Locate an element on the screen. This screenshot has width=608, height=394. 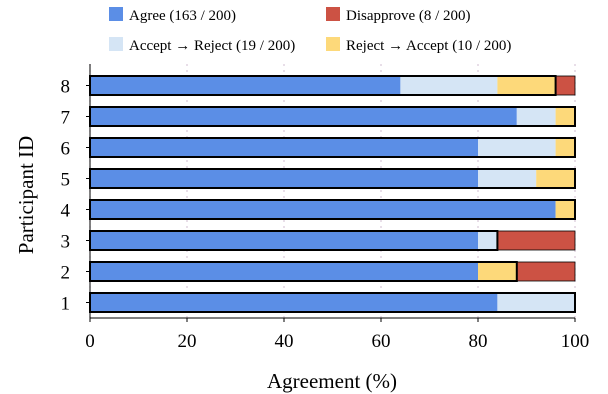
legend-label-agree-163-200: Agree (163 / 200) is located at coordinates (182, 16).